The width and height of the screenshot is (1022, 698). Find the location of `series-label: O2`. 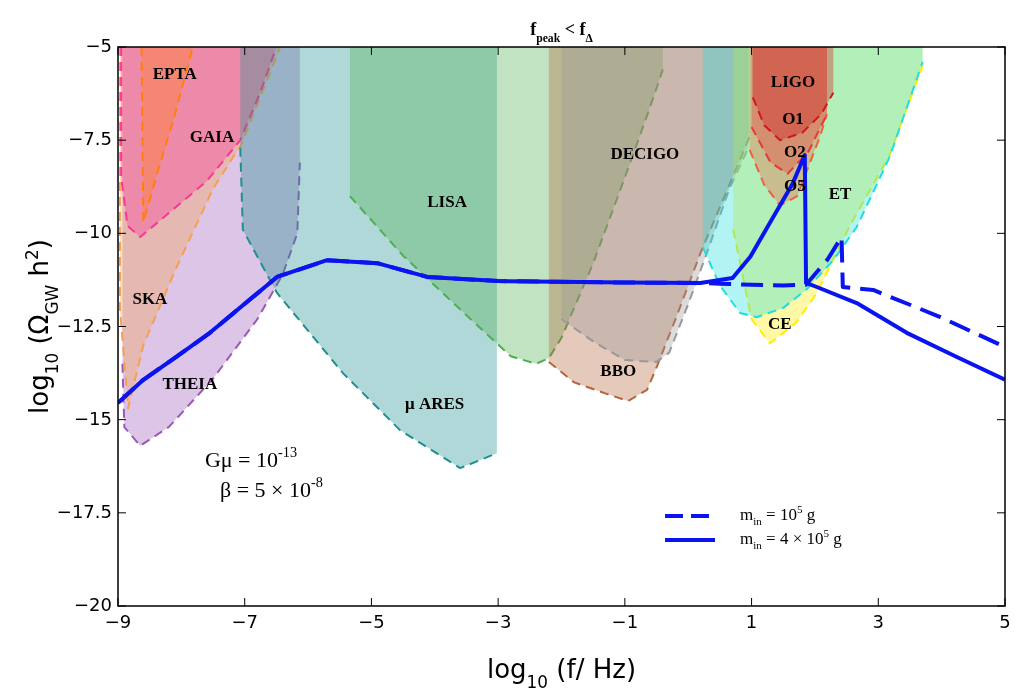

series-label: O2 is located at coordinates (794, 152).